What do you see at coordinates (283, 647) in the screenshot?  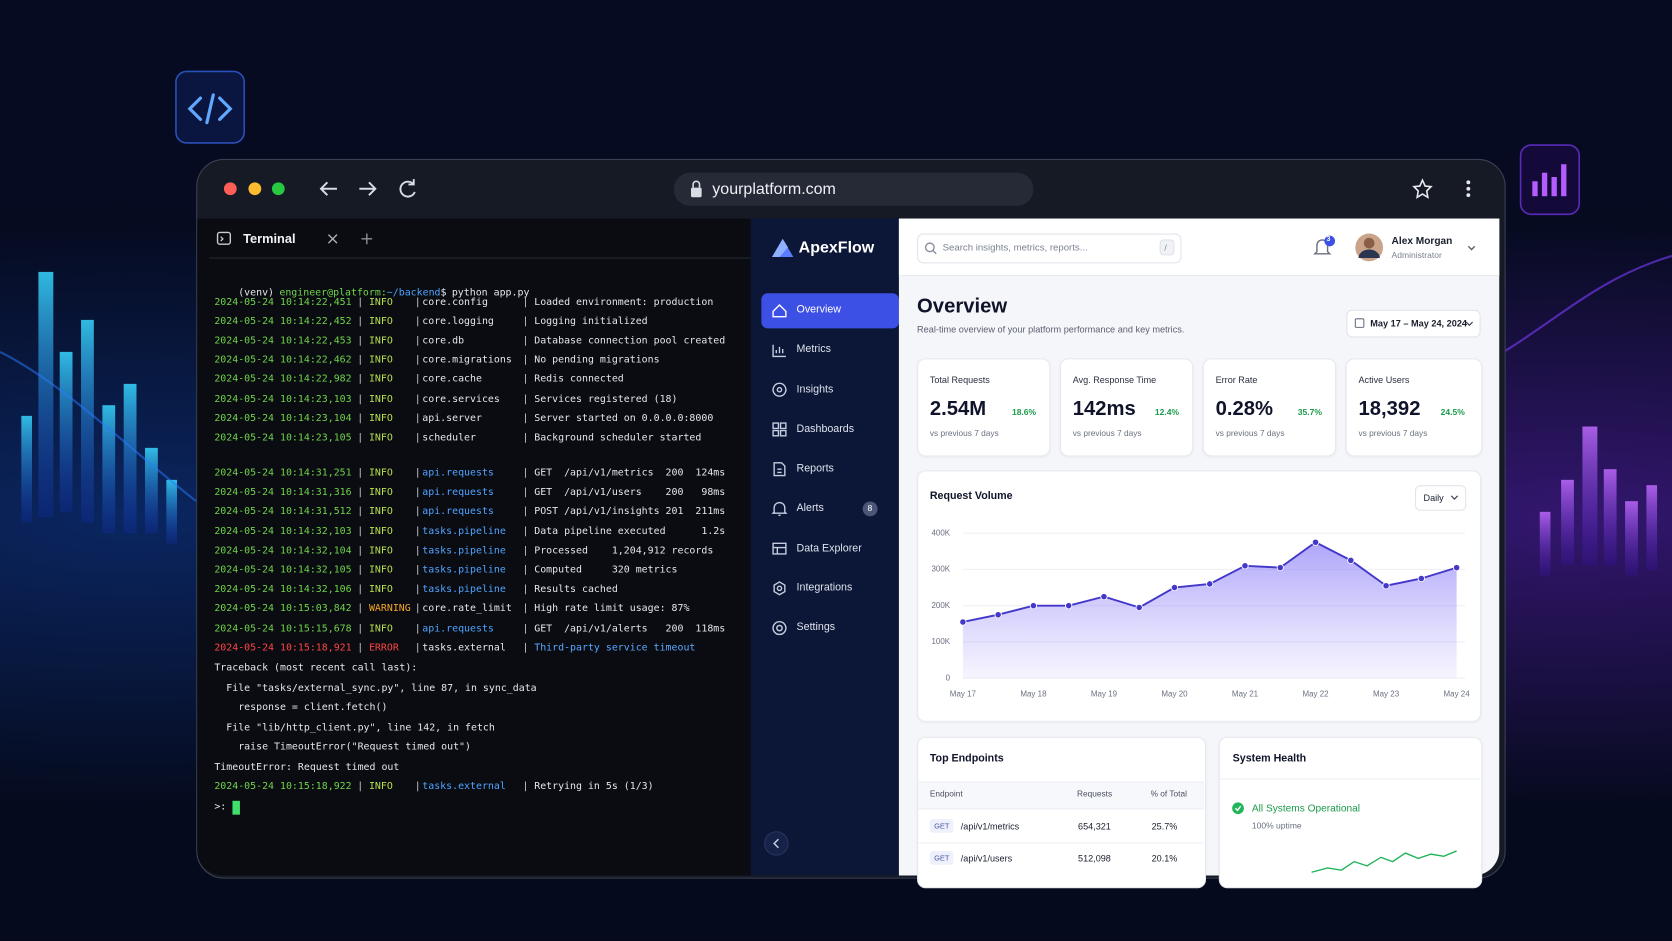 I see `log-time: 2024-05-24 10:15:18,921` at bounding box center [283, 647].